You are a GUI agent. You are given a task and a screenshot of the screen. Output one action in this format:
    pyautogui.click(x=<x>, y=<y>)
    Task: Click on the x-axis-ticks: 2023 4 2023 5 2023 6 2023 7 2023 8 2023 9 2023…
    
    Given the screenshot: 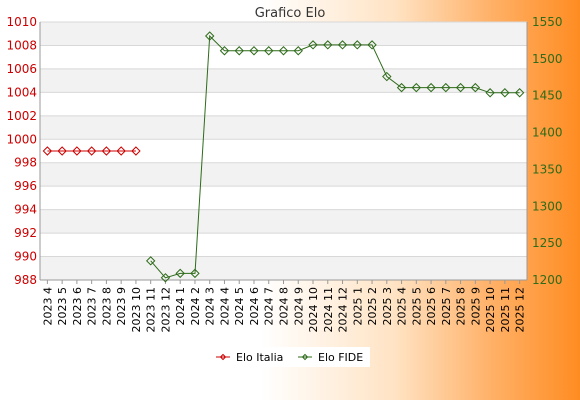 What is the action you would take?
    pyautogui.click(x=284, y=306)
    